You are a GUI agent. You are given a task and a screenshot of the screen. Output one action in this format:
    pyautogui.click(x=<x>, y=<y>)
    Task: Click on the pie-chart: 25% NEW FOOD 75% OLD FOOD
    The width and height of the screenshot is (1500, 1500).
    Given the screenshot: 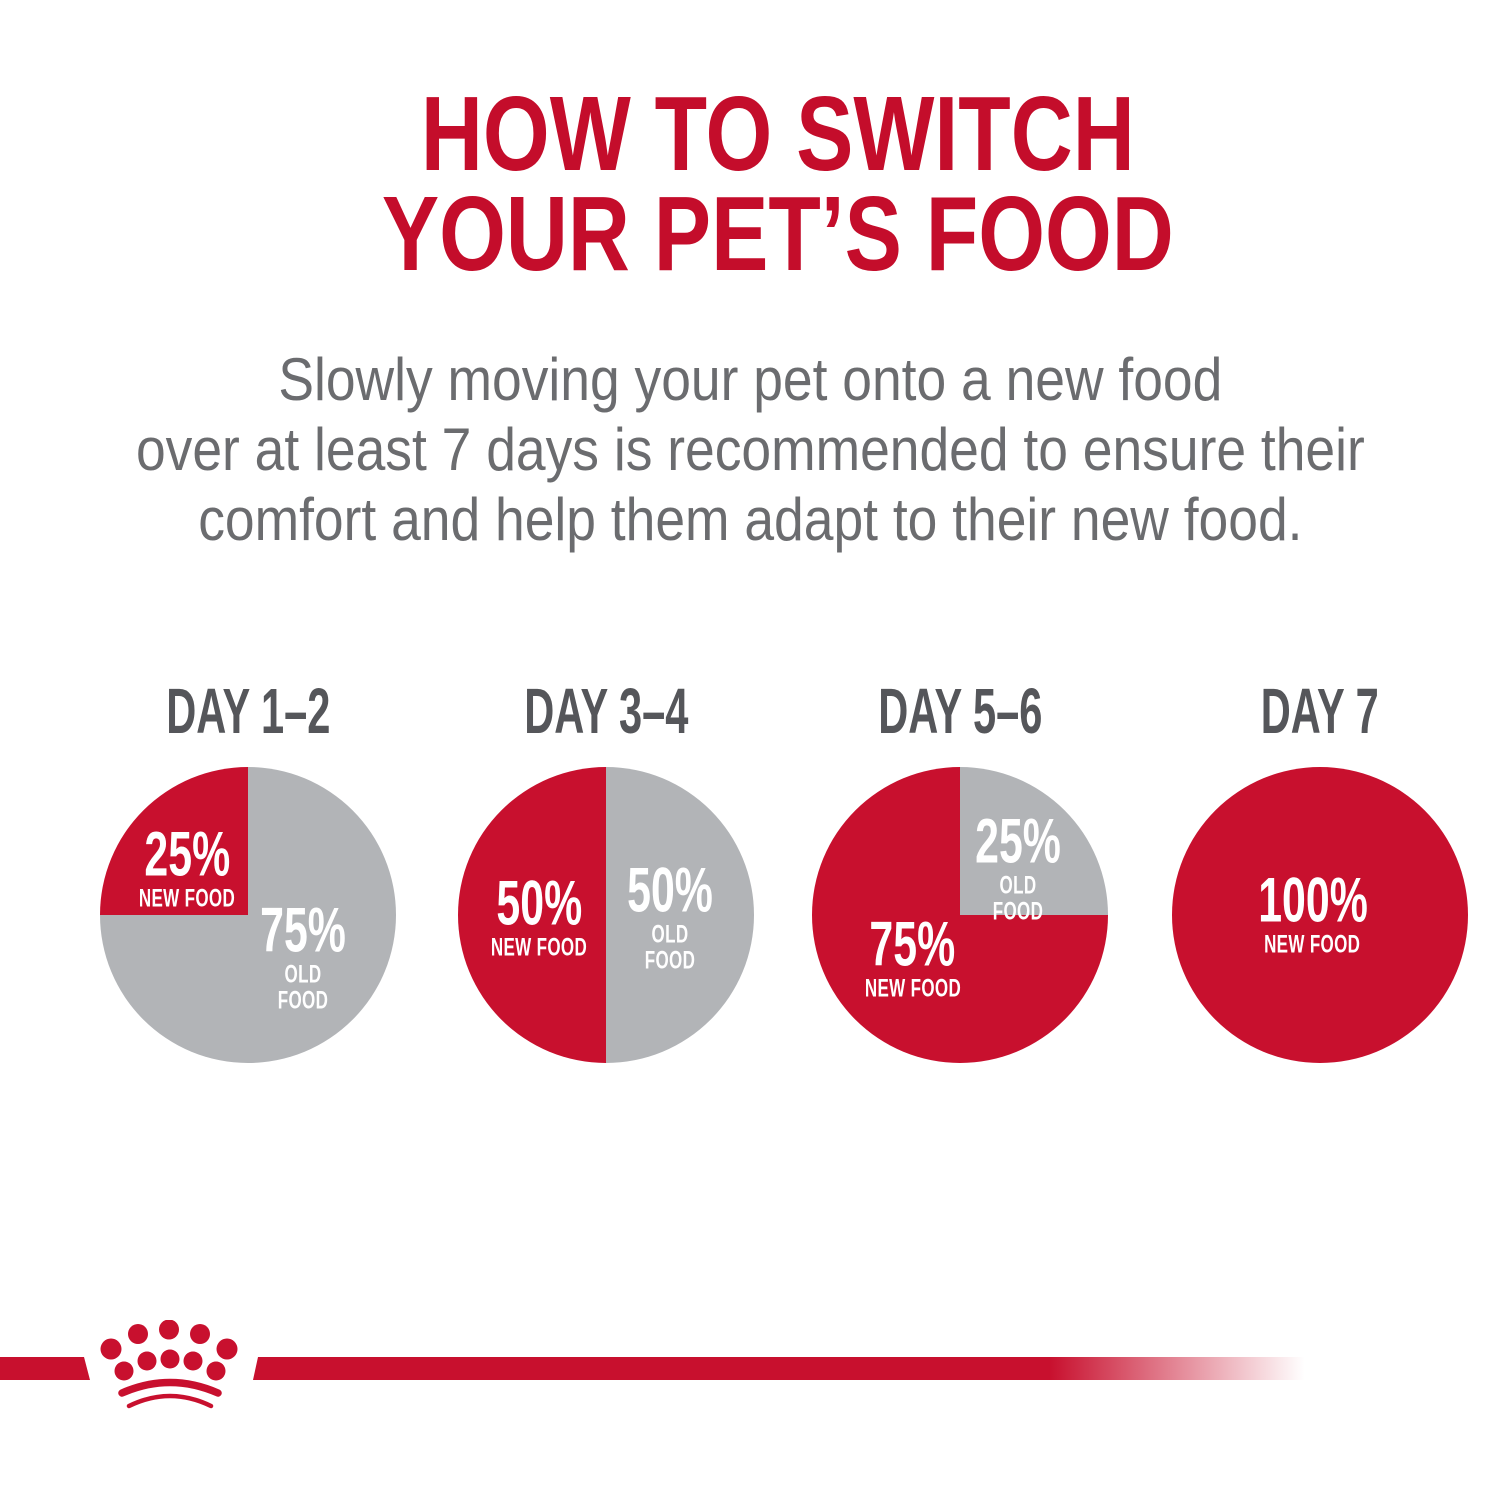 What is the action you would take?
    pyautogui.click(x=248, y=915)
    